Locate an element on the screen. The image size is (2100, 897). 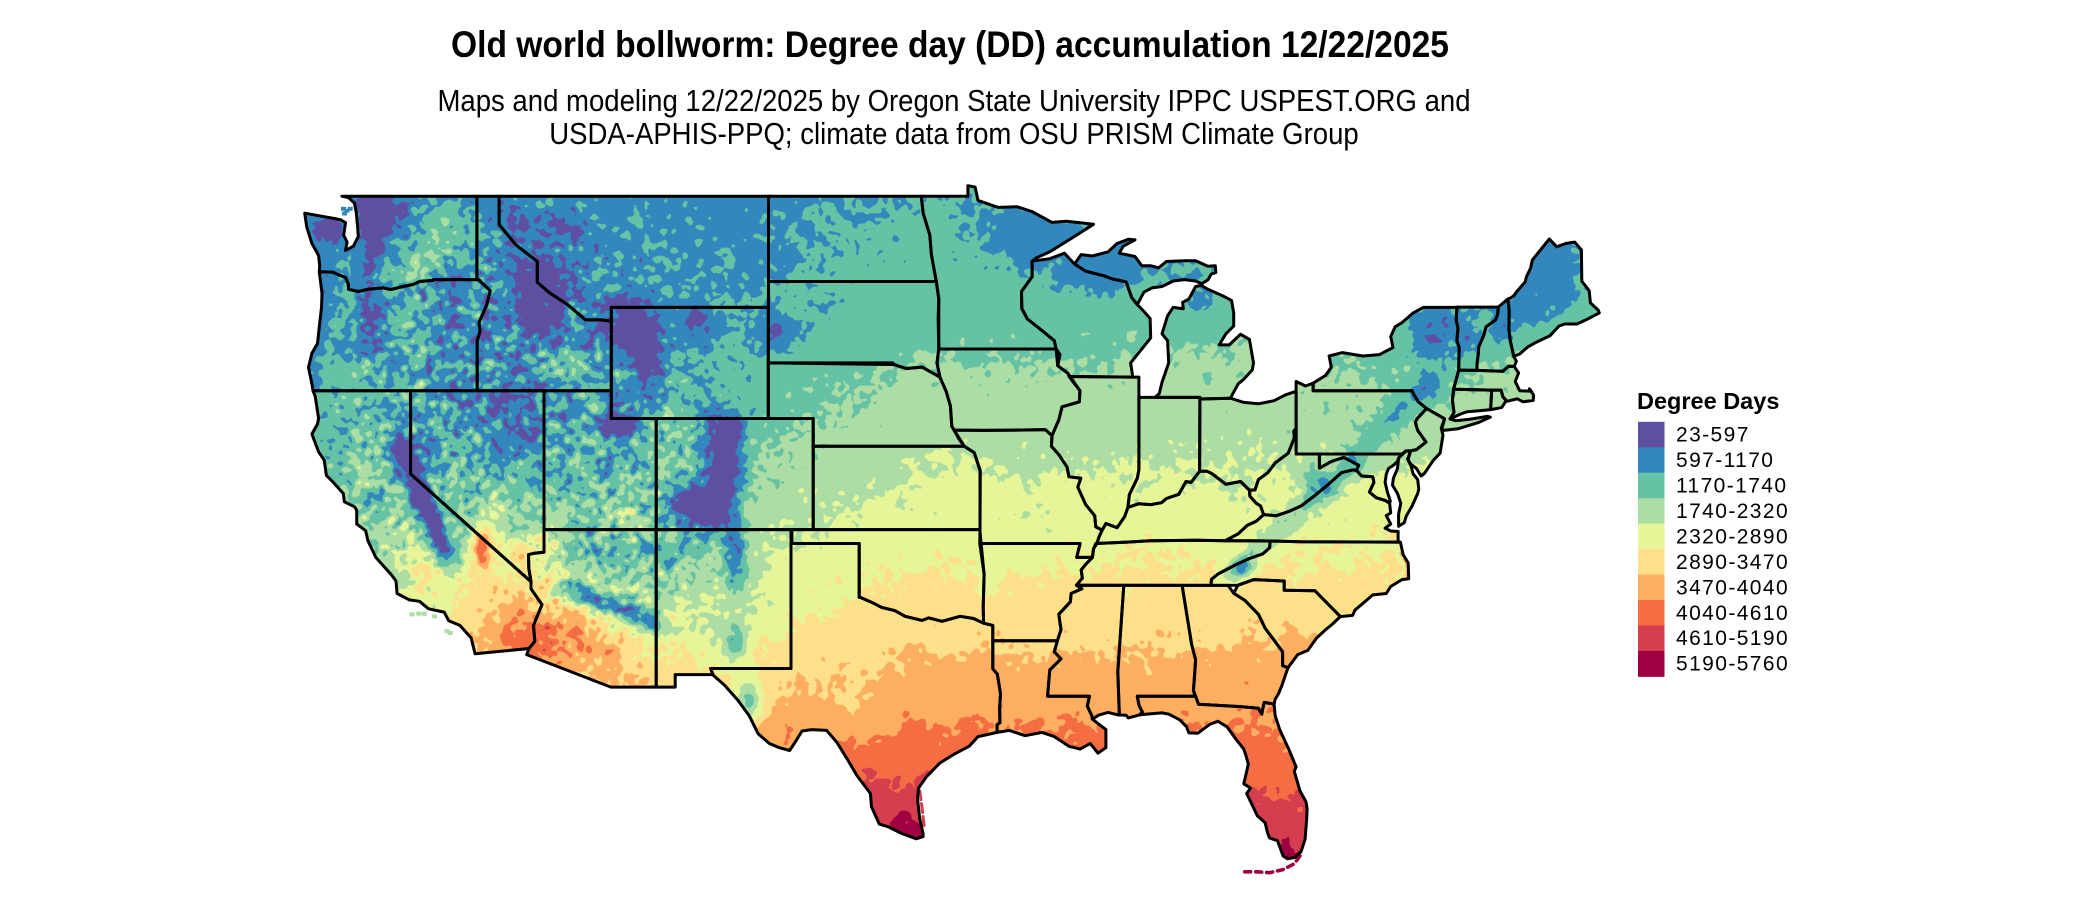
svg-text: 5190-5760 is located at coordinates (1732, 664).